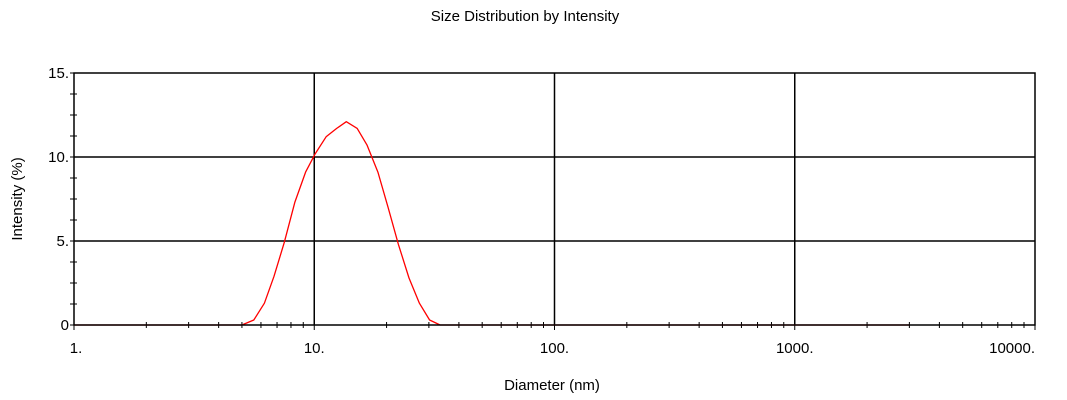  Describe the element at coordinates (795, 348) in the screenshot. I see `x-tick-label: 1000.` at that location.